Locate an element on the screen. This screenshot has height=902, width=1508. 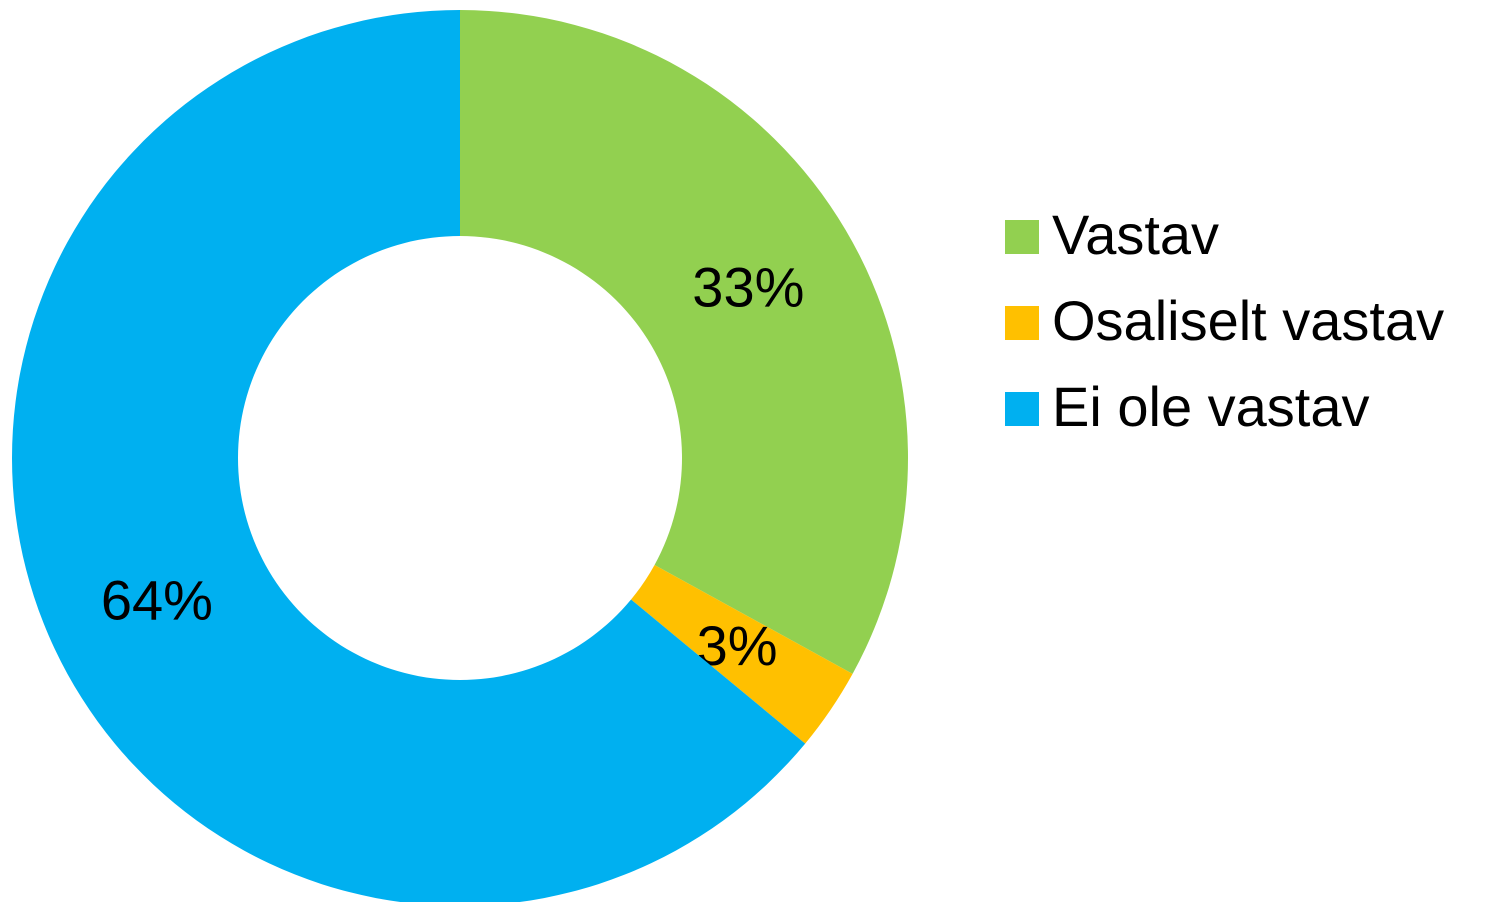
legend-label: Osaliselt vastav is located at coordinates (1248, 320).